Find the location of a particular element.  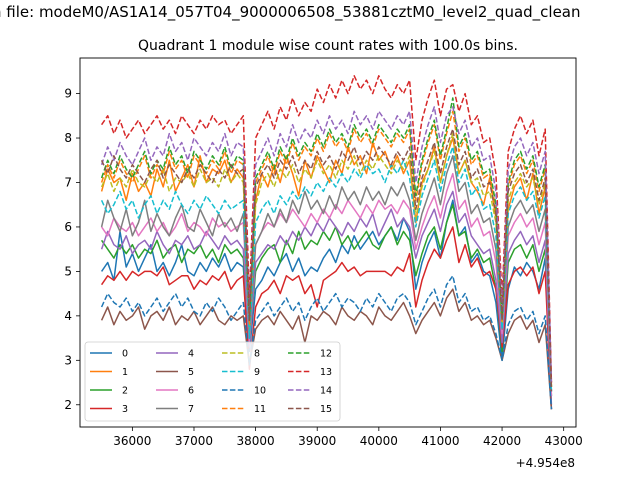

y-tick-label: 5 is located at coordinates (68, 271).